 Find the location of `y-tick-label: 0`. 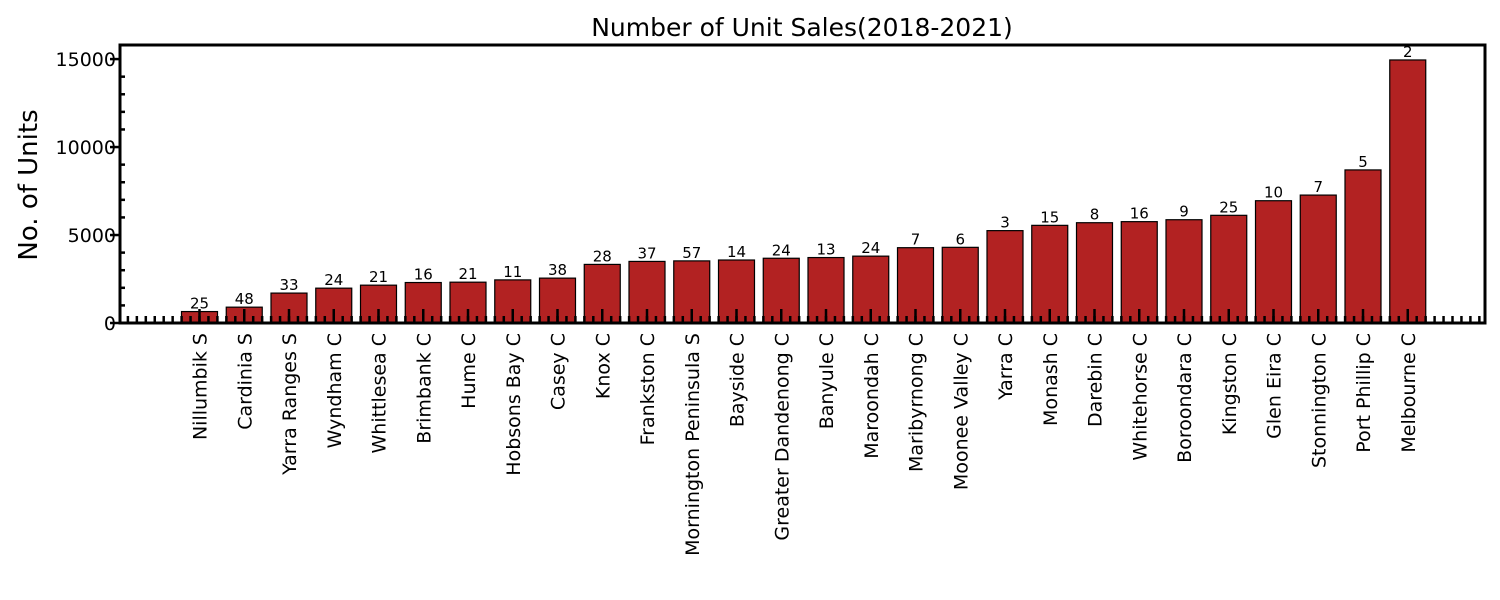

y-tick-label: 0 is located at coordinates (110, 324).